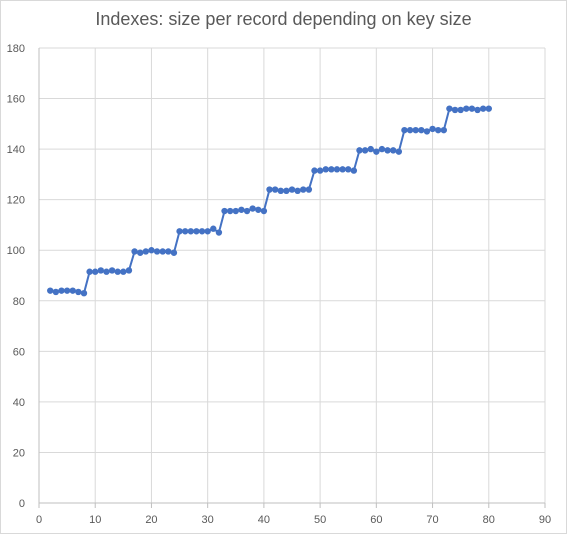 This screenshot has width=567, height=534. What do you see at coordinates (19, 302) in the screenshot?
I see `y-tick-label: 80` at bounding box center [19, 302].